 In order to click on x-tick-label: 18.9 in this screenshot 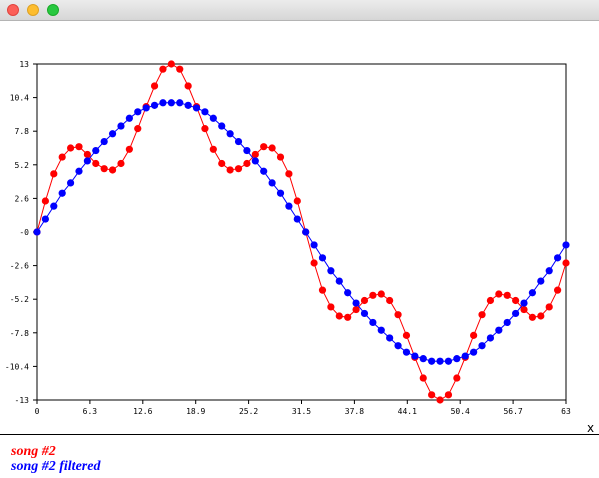, I will do `click(195, 411)`.